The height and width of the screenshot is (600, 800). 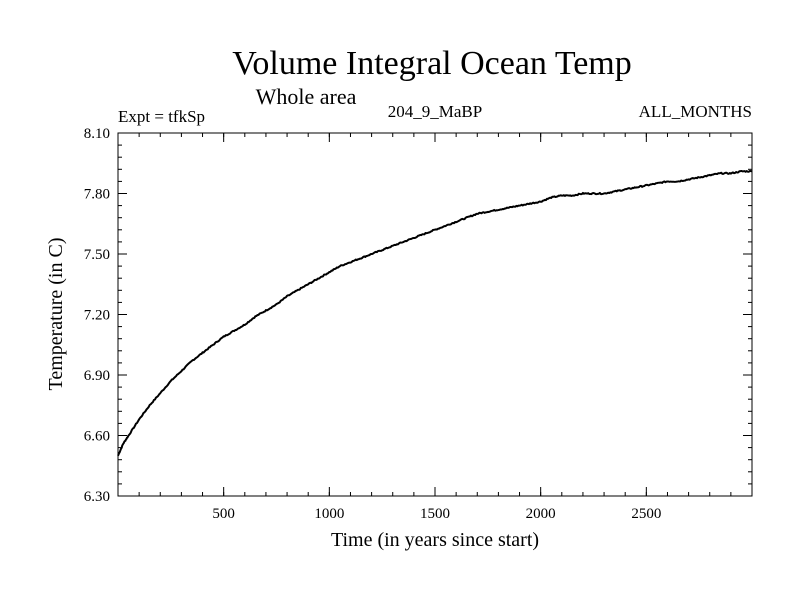 I want to click on months-label: ALL_MONTHS, so click(x=695, y=111).